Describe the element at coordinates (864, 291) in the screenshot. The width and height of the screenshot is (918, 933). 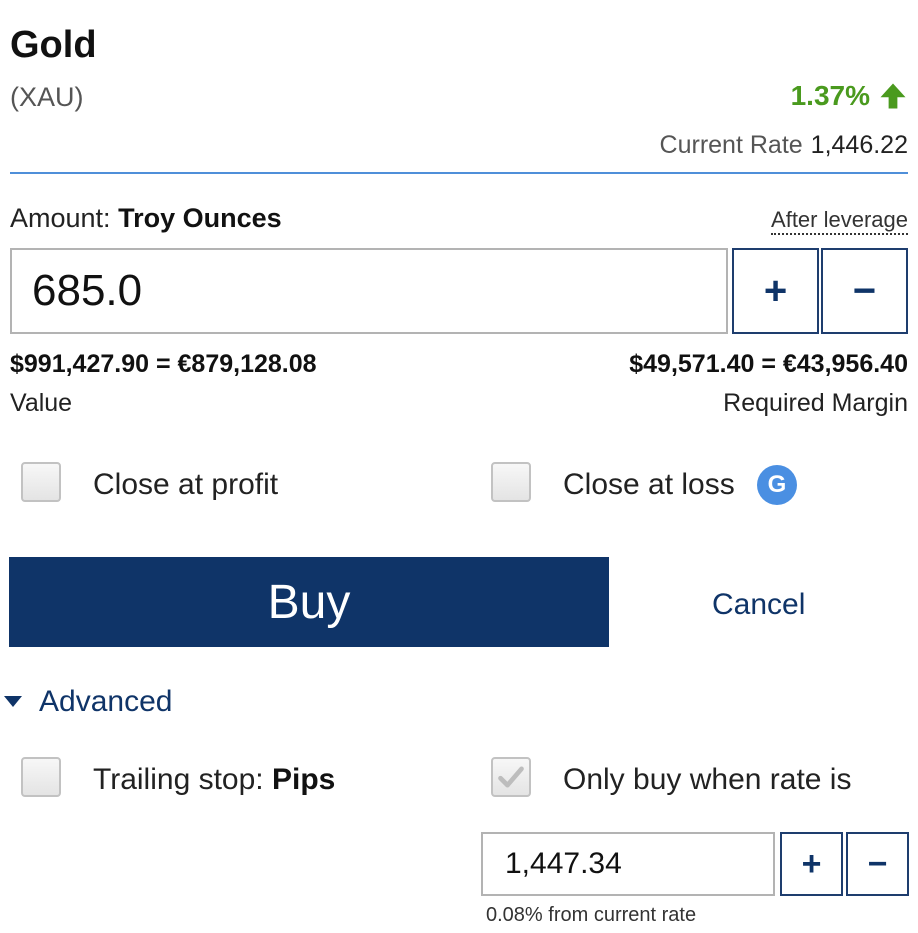
I see `amount-decrease-button: −` at that location.